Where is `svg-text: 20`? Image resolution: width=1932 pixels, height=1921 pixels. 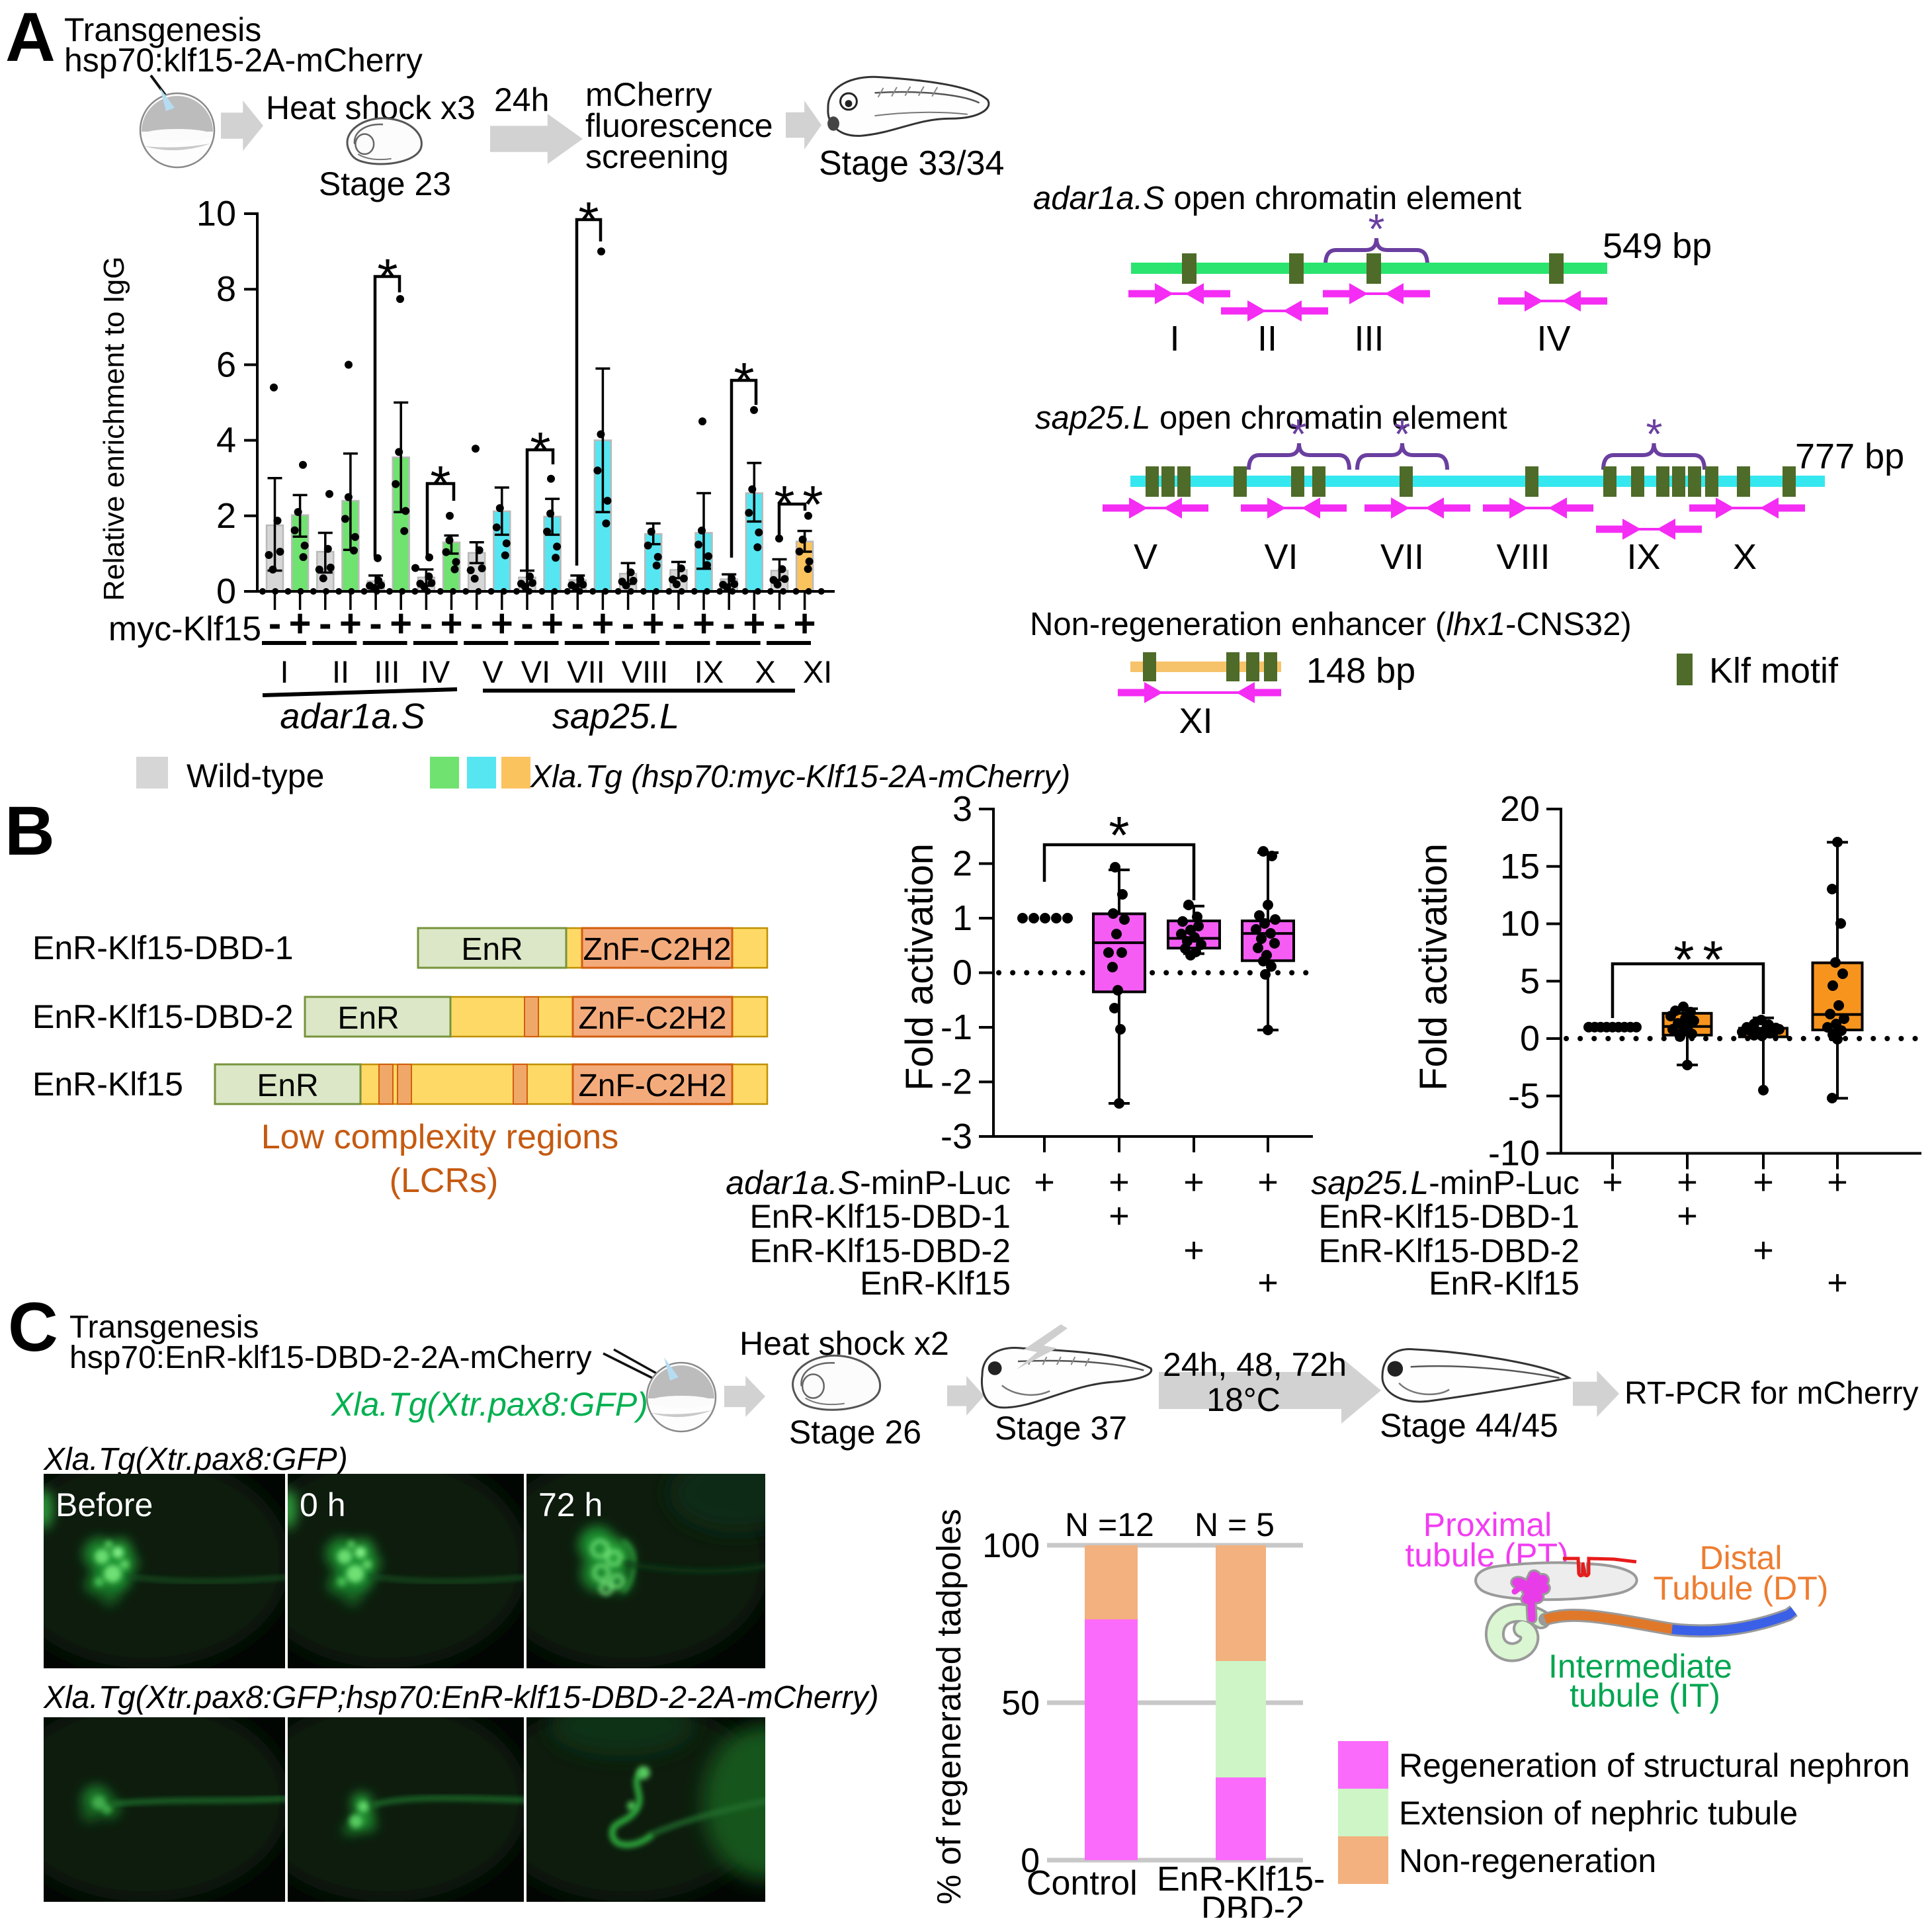
svg-text: 20 is located at coordinates (1520, 809).